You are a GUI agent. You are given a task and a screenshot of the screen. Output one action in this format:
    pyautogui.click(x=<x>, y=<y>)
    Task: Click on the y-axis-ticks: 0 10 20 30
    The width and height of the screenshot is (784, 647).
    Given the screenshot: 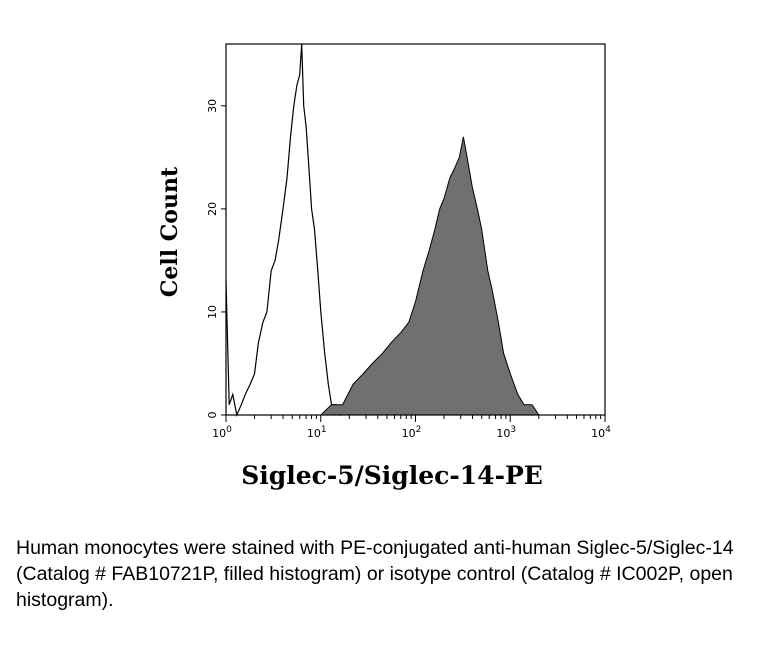 What is the action you would take?
    pyautogui.click(x=216, y=259)
    